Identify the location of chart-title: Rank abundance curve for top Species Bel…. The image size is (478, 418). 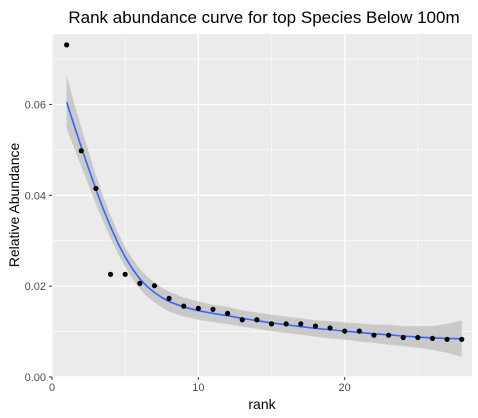
(263, 17).